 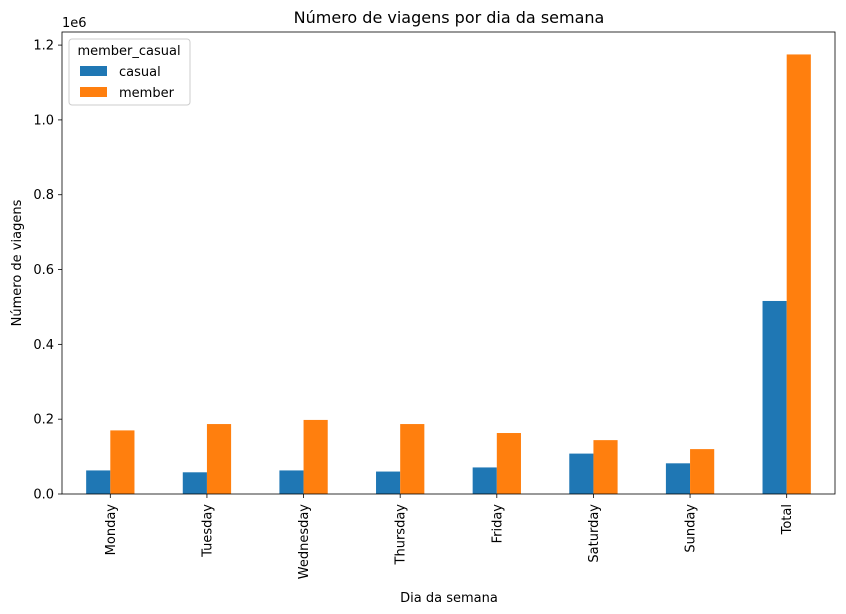 I want to click on legend-swatch-member, so click(x=93, y=92).